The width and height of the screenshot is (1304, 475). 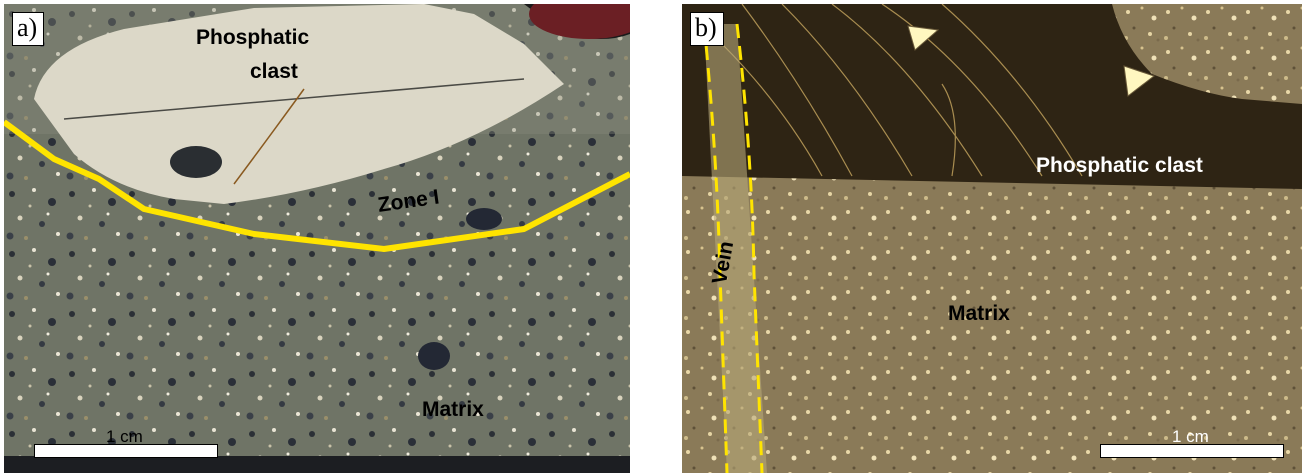 What do you see at coordinates (707, 29) in the screenshot?
I see `panel-b-label: b)` at bounding box center [707, 29].